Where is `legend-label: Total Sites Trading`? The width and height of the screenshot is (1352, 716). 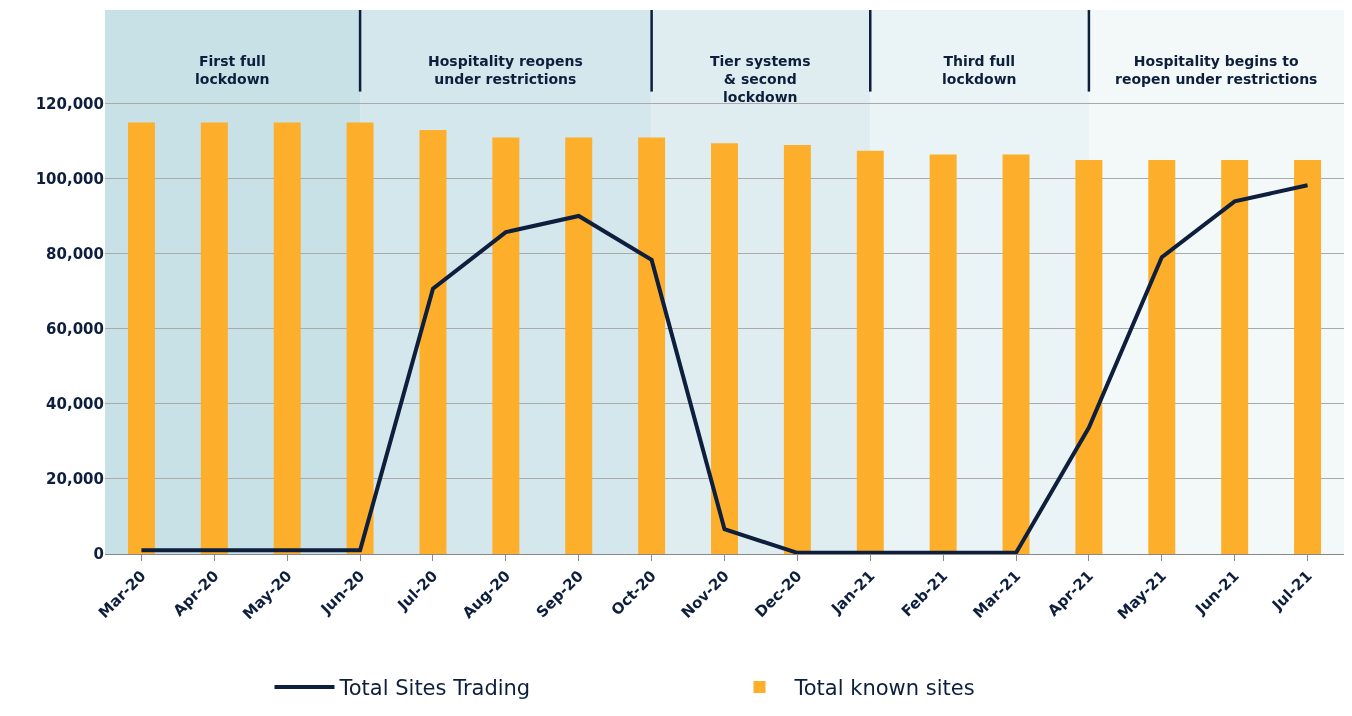 legend-label: Total Sites Trading is located at coordinates (434, 688).